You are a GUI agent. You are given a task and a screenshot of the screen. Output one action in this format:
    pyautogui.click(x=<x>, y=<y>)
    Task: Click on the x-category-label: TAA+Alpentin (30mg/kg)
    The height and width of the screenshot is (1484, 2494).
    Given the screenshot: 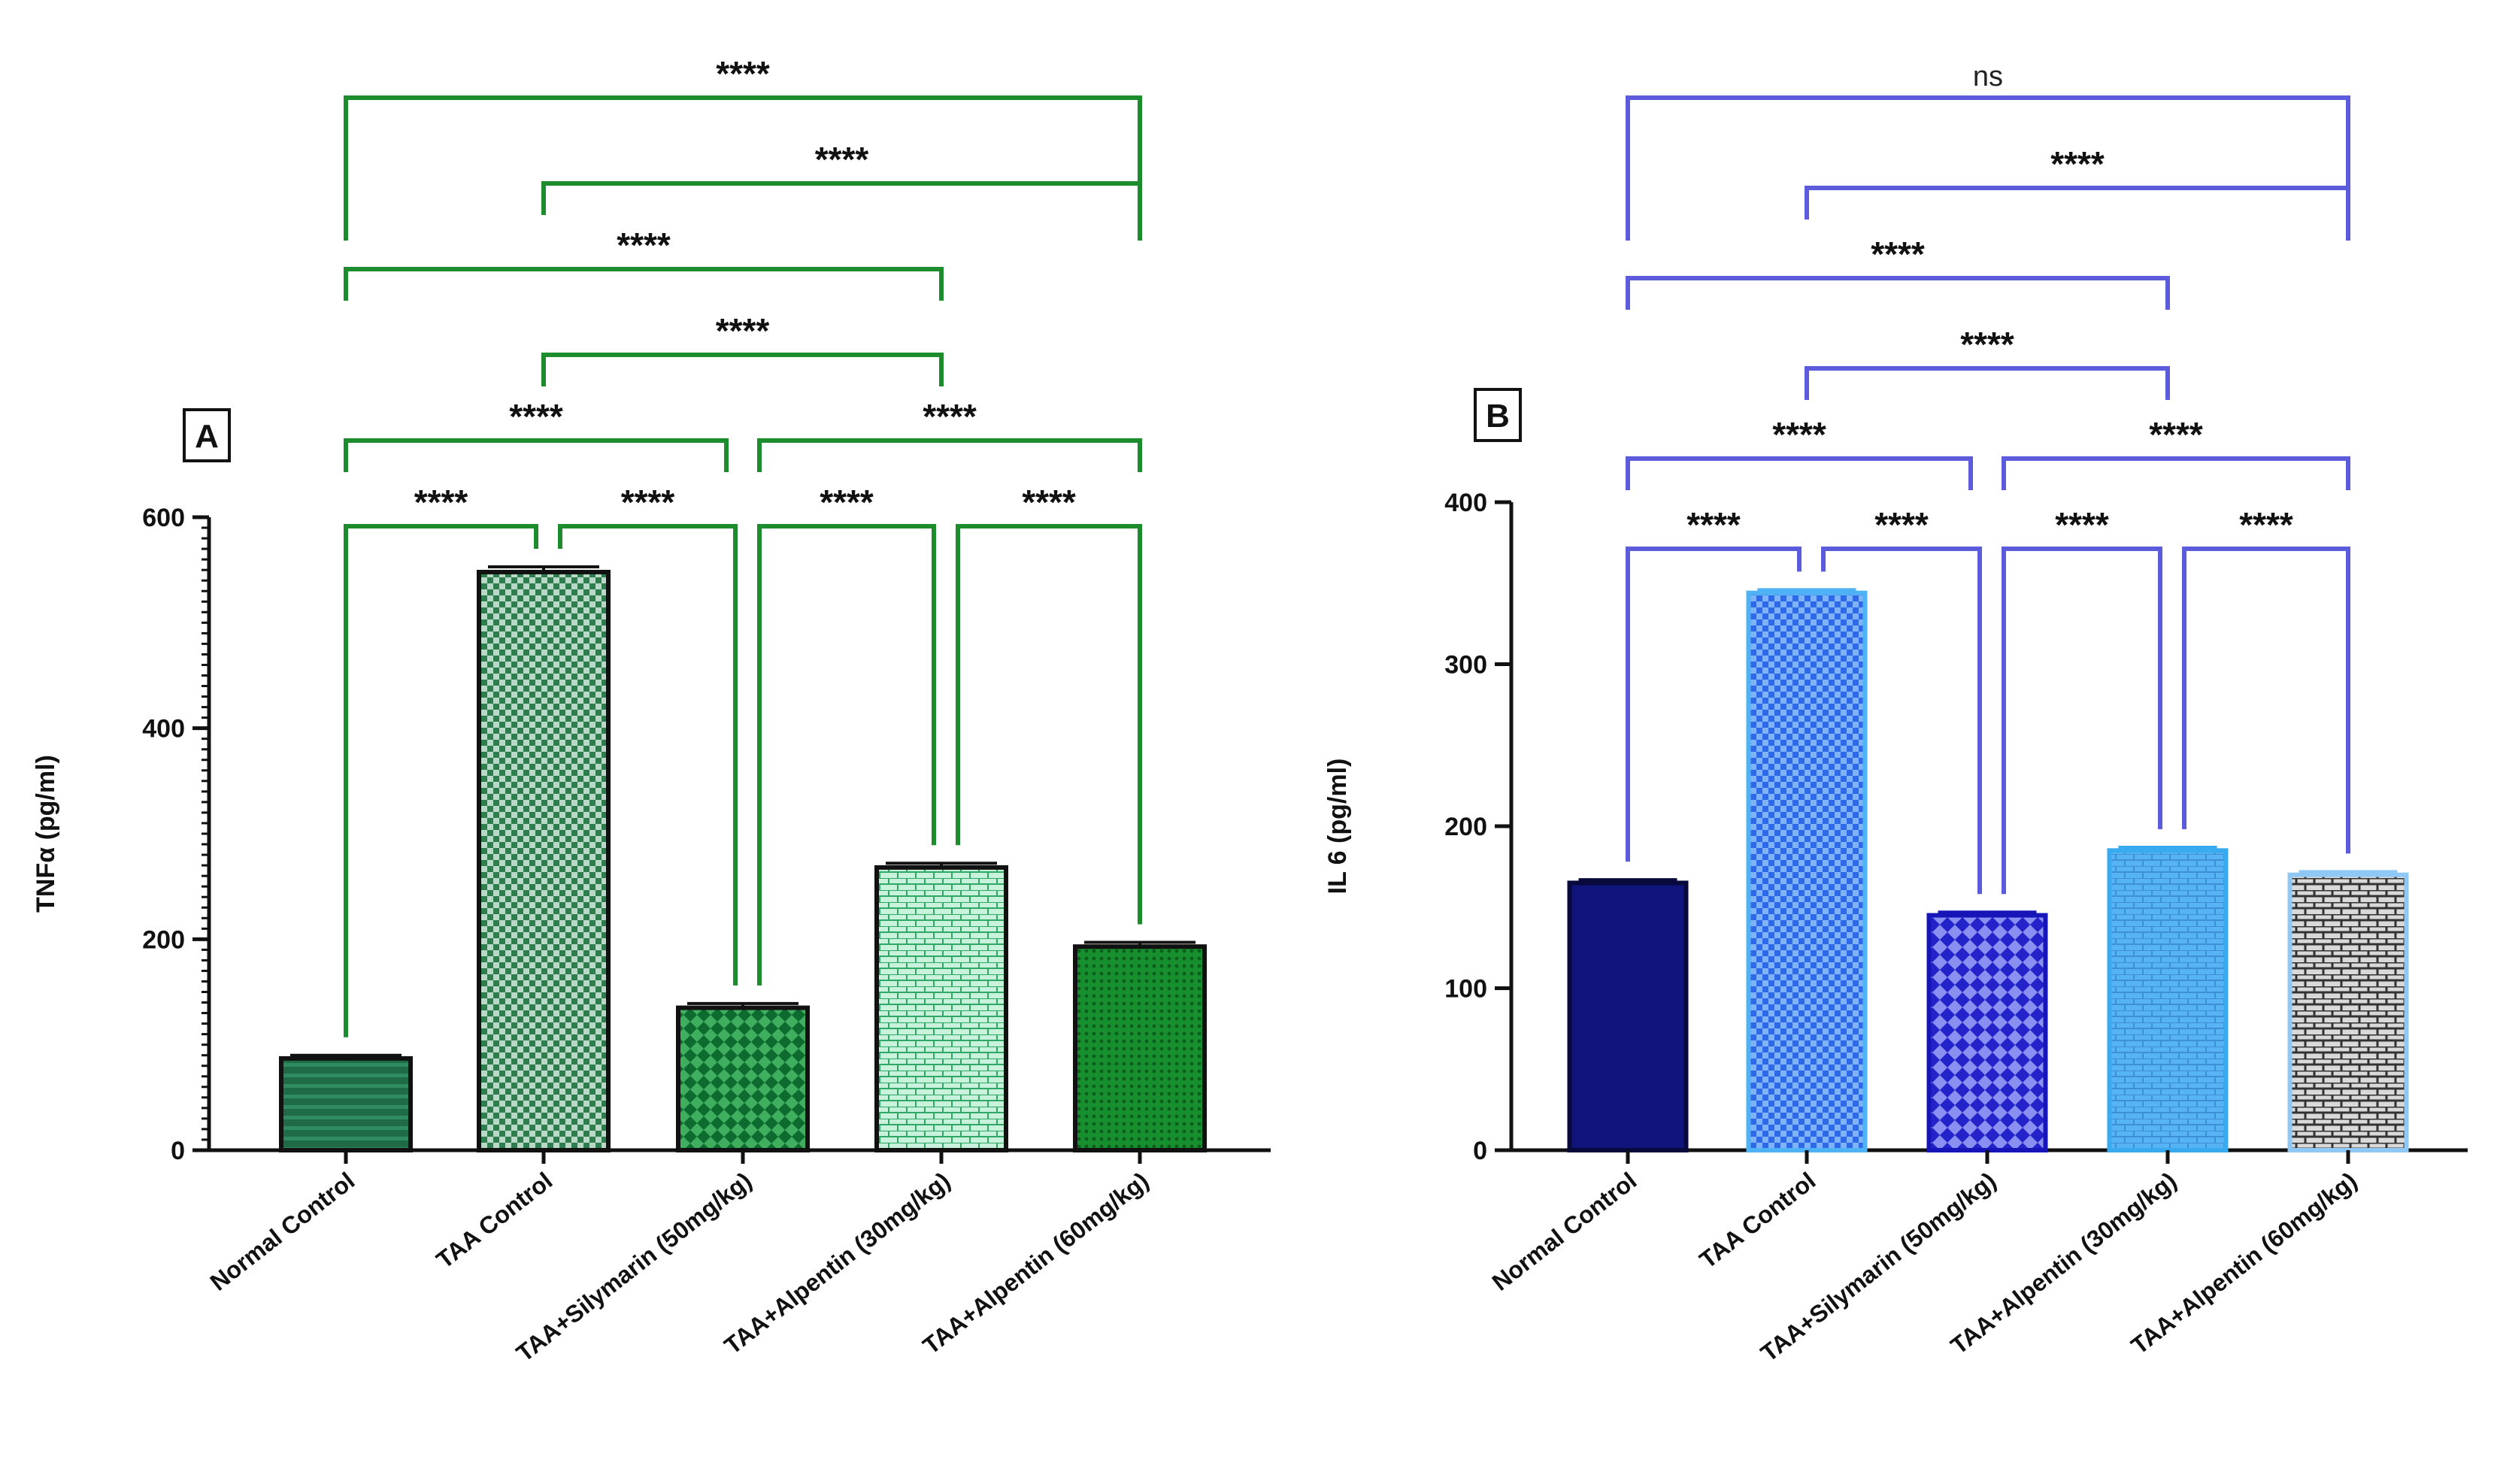 What is the action you would take?
    pyautogui.click(x=838, y=1263)
    